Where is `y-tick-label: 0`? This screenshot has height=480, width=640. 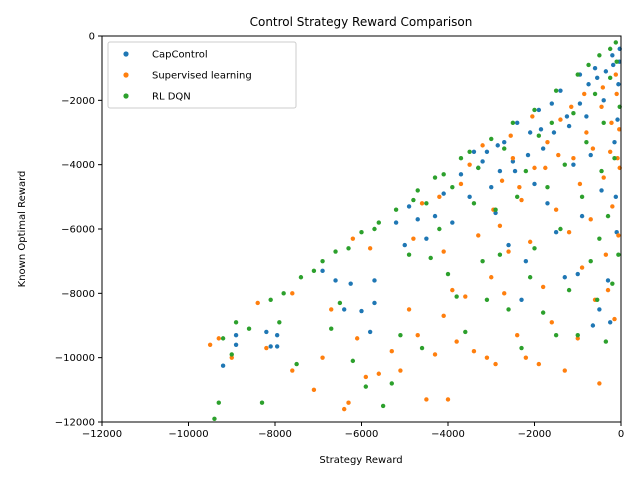 y-tick-label: 0 is located at coordinates (92, 37).